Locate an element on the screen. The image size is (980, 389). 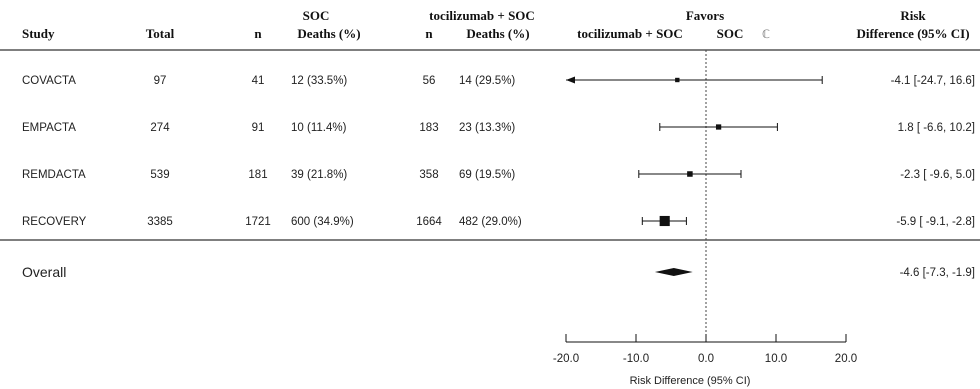
row-soc-n: 91 is located at coordinates (258, 128).